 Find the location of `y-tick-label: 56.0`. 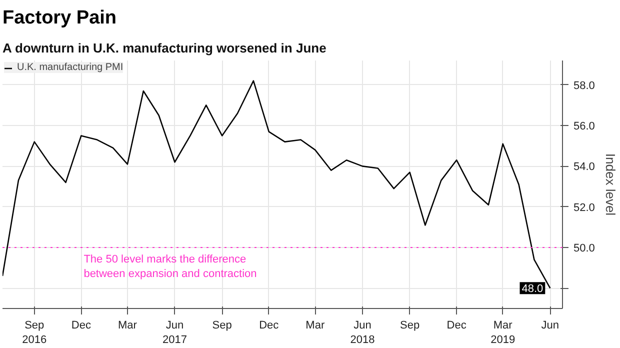

y-tick-label: 56.0 is located at coordinates (584, 126).